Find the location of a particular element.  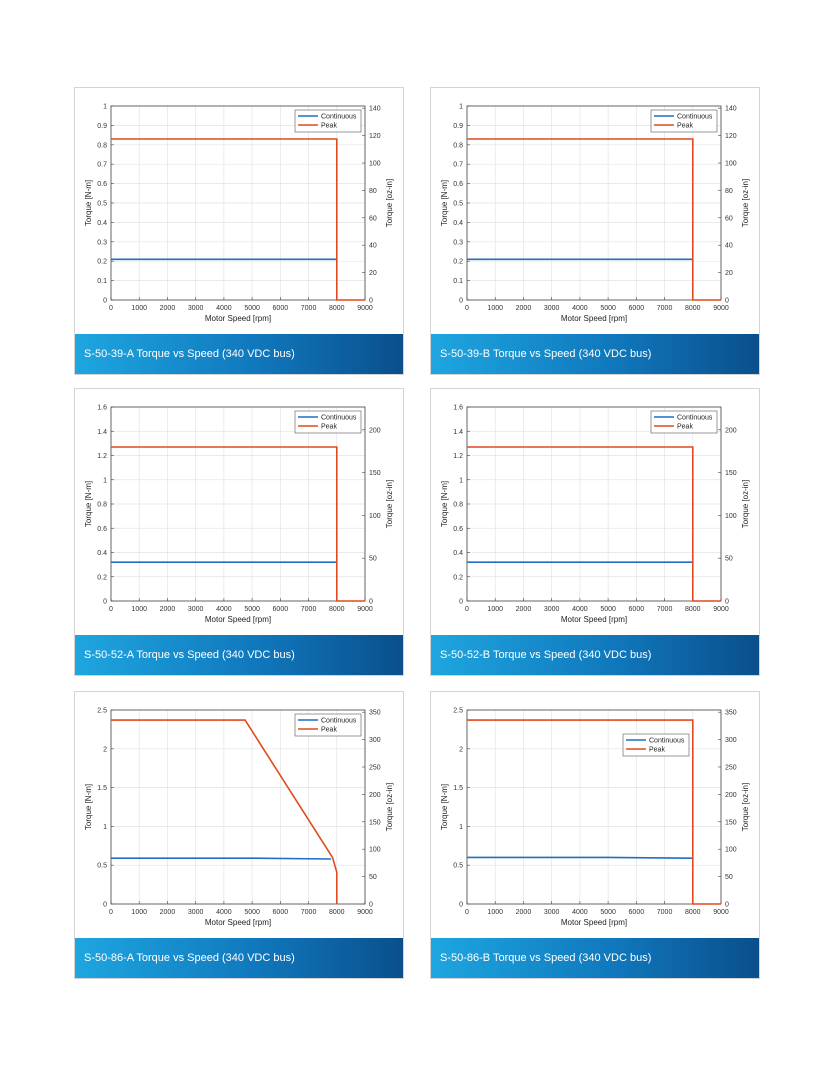

y2-tick-label: 250 is located at coordinates (731, 767).